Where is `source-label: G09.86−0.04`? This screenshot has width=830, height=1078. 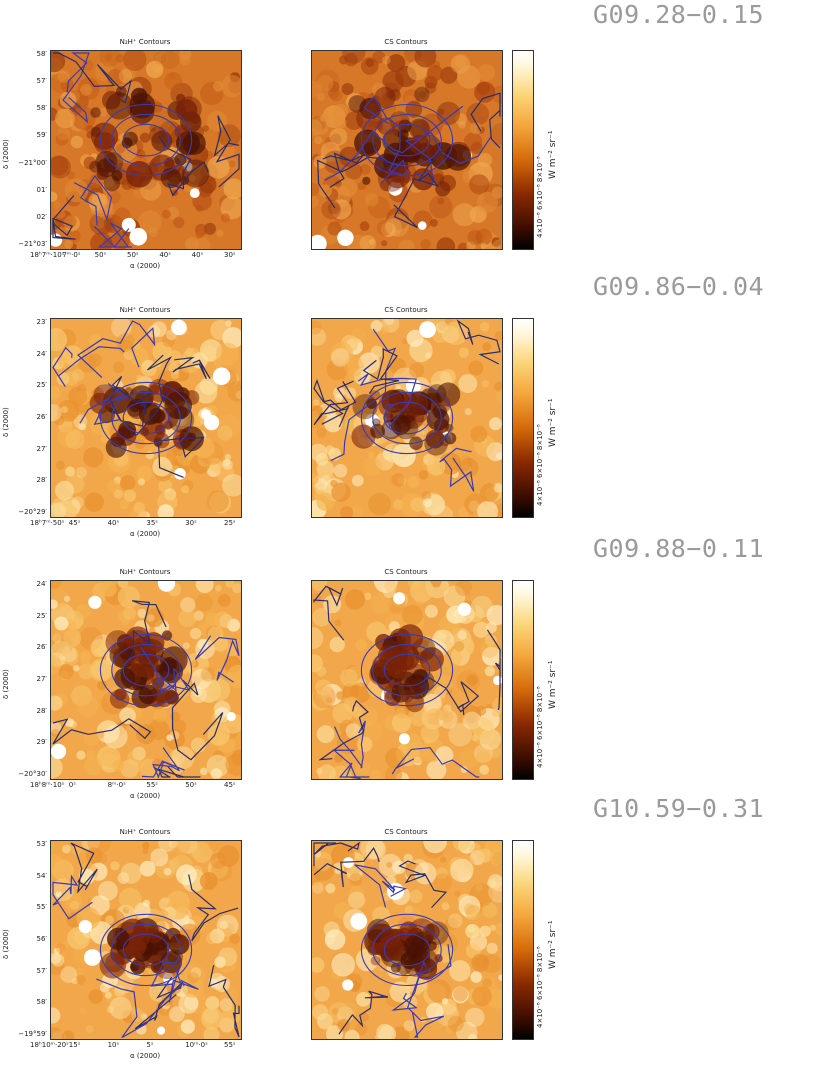
source-label: G09.86−0.04 is located at coordinates (679, 286).